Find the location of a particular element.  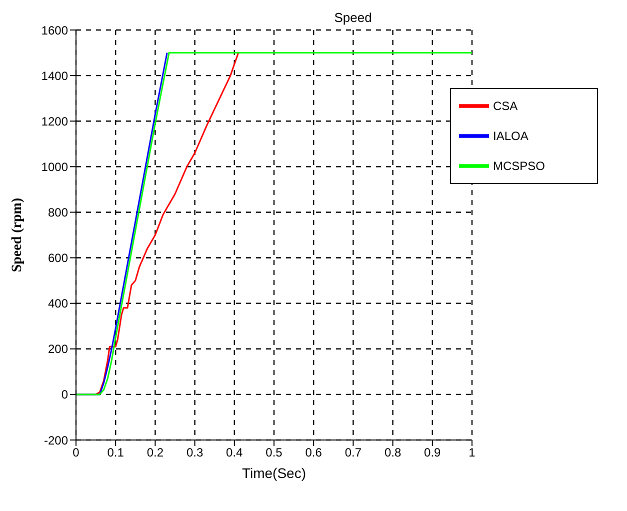

y-tick-label: 200 is located at coordinates (58, 349).